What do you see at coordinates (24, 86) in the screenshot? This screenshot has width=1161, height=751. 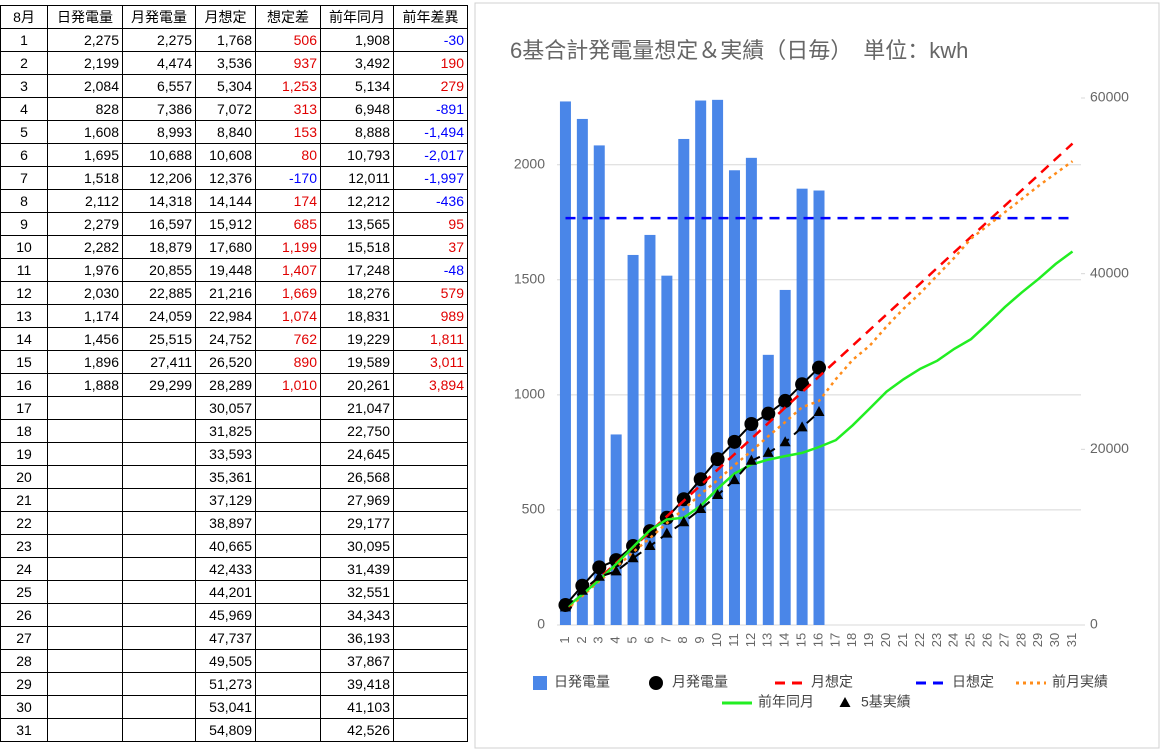 I see `table-cell: 3` at bounding box center [24, 86].